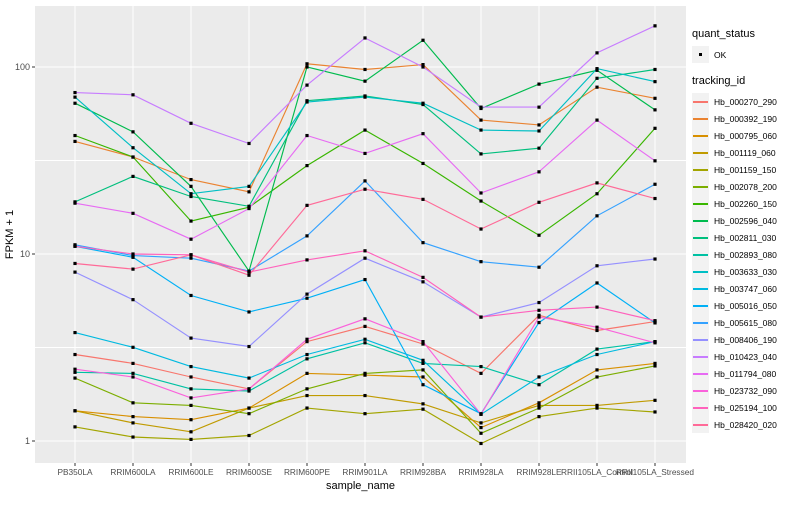 The height and width of the screenshot is (505, 800). Describe the element at coordinates (745, 373) in the screenshot. I see `tracking-id-label: Hb_011794_080` at that location.